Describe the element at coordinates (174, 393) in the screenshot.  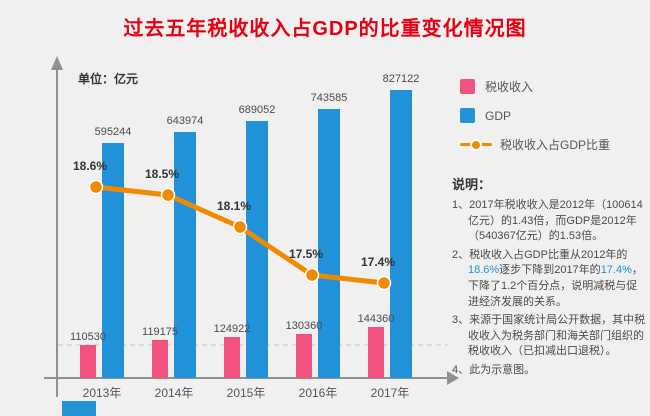
I see `x-axis-label: 2014年` at that location.